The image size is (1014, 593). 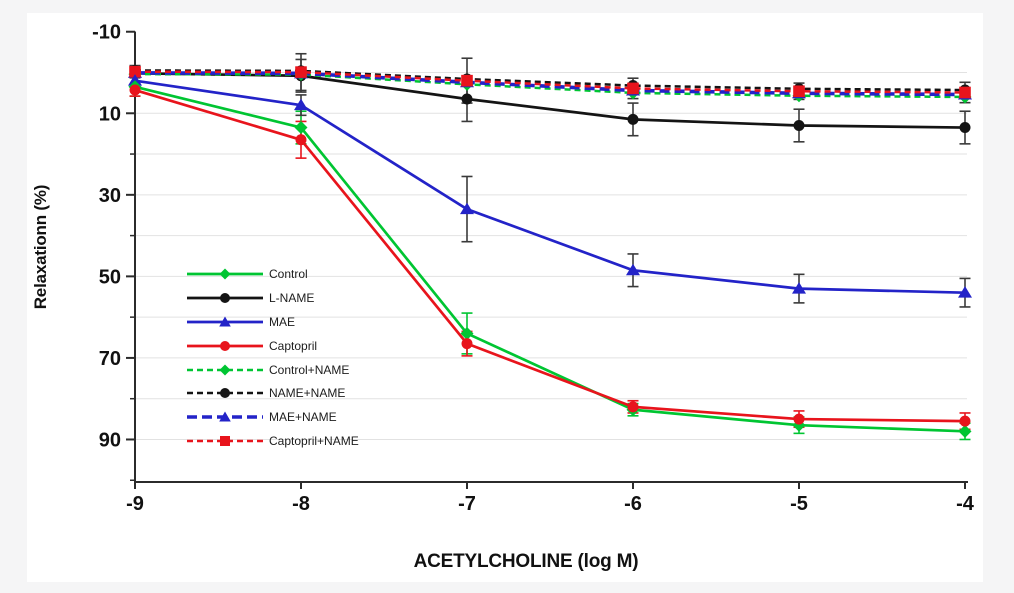 I want to click on y-tick-label: 70, so click(x=110, y=359).